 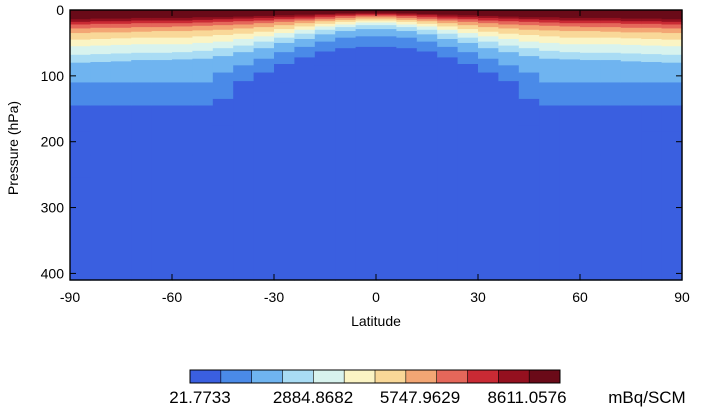 What do you see at coordinates (53, 76) in the screenshot?
I see `y-tick-label: 100` at bounding box center [53, 76].